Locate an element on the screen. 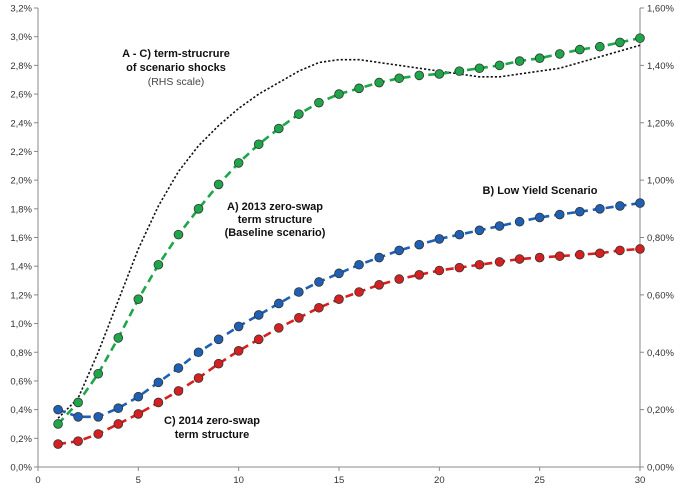 The width and height of the screenshot is (685, 491). annotation-2014-line1: C) 2014 zero-swap is located at coordinates (212, 421).